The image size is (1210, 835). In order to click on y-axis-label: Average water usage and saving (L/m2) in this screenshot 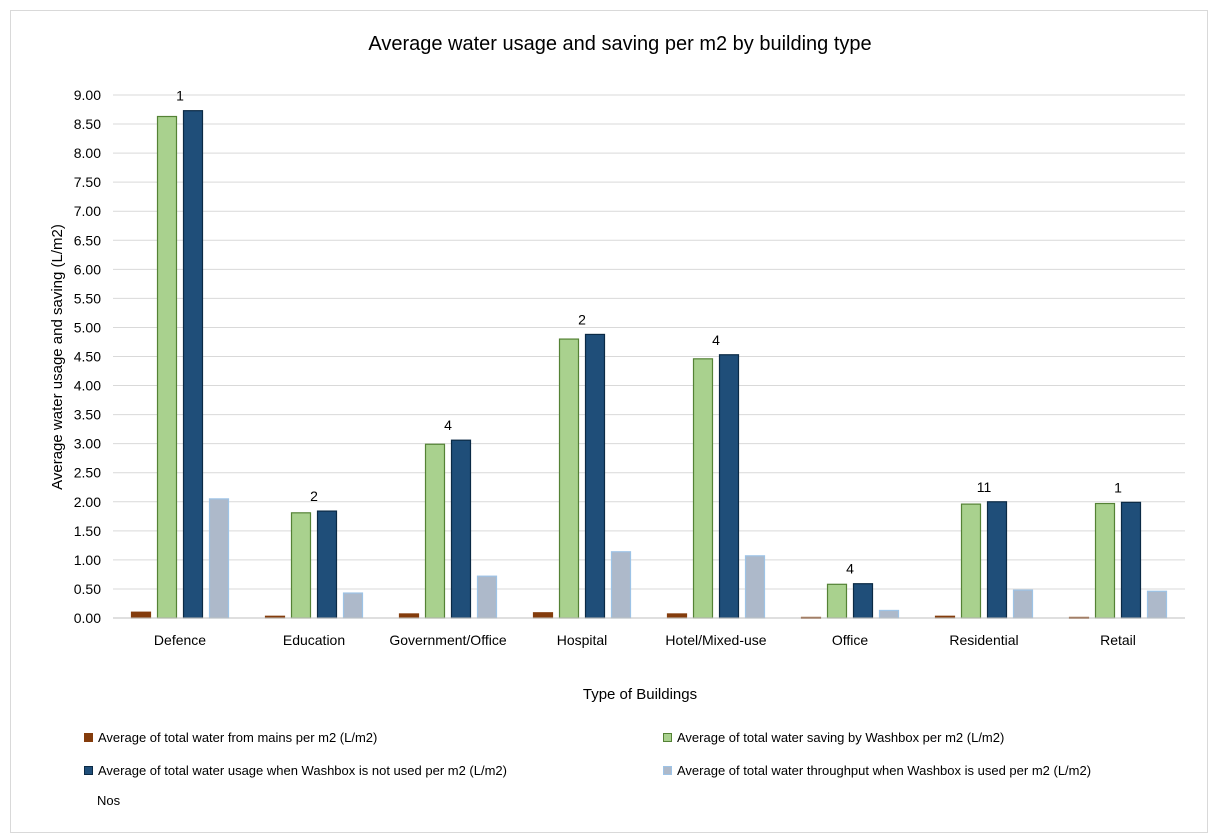, I will do `click(57, 357)`.